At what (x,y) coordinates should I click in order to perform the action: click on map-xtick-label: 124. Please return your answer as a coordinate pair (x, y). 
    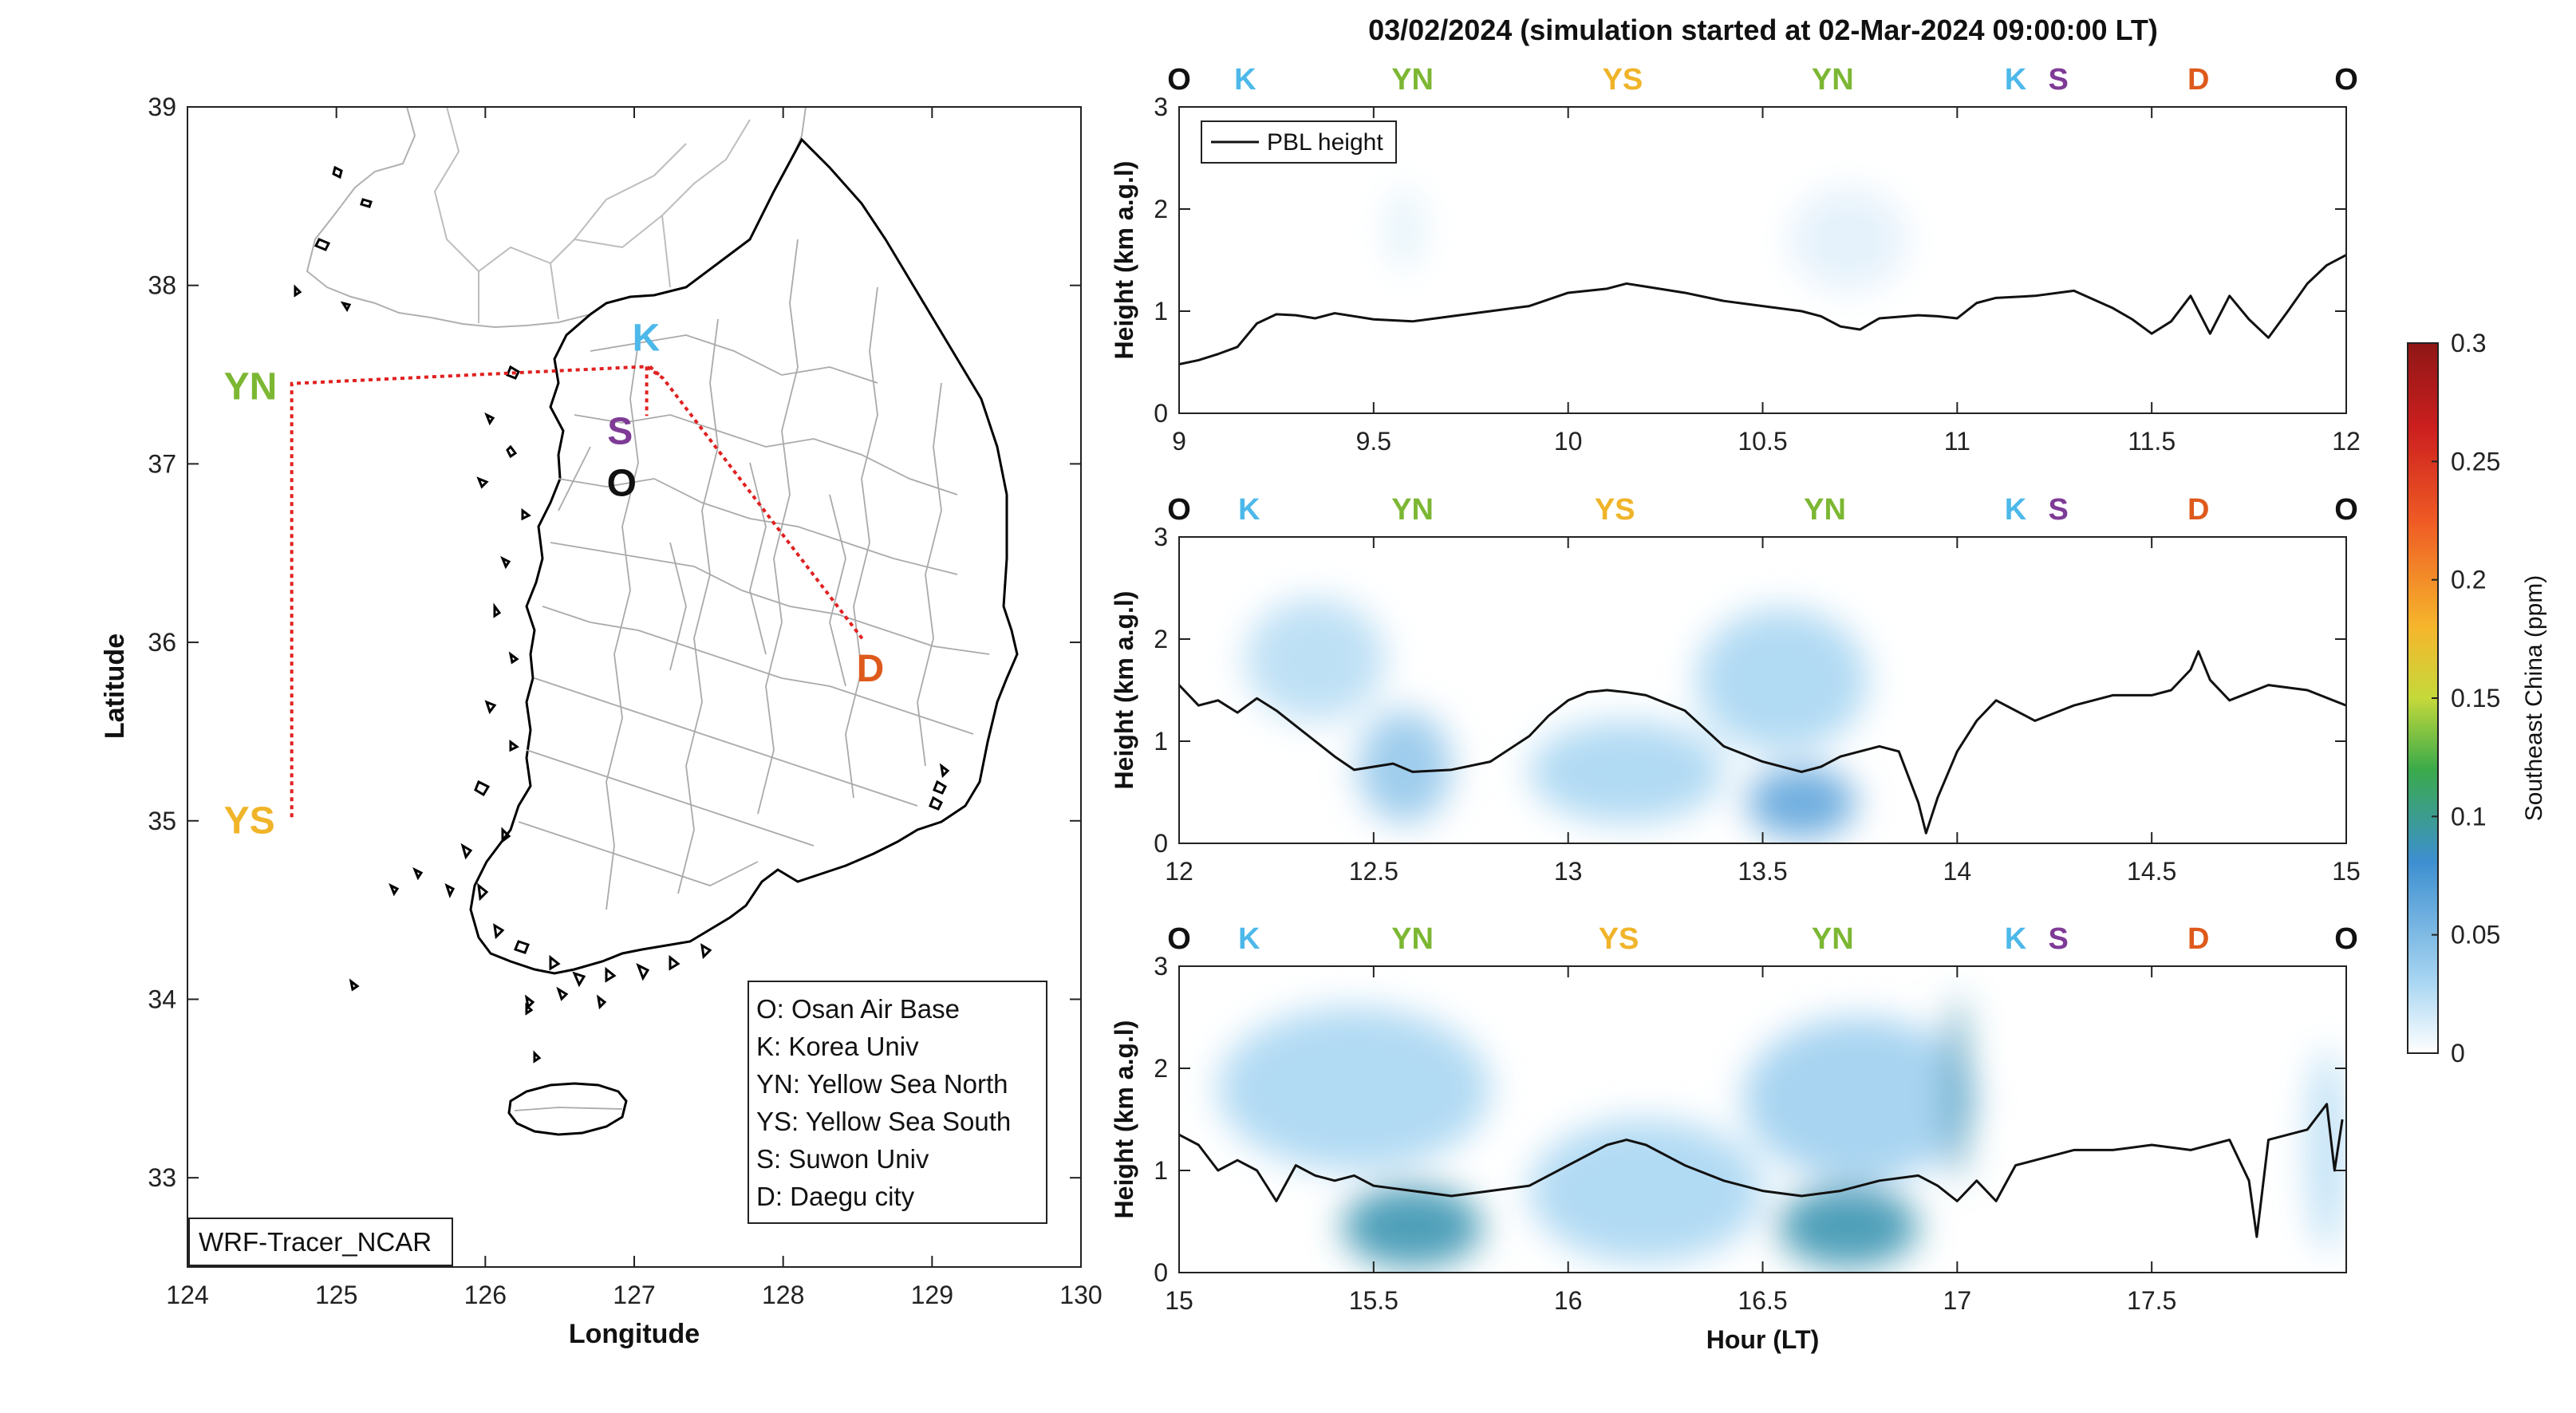
    Looking at the image, I should click on (187, 1295).